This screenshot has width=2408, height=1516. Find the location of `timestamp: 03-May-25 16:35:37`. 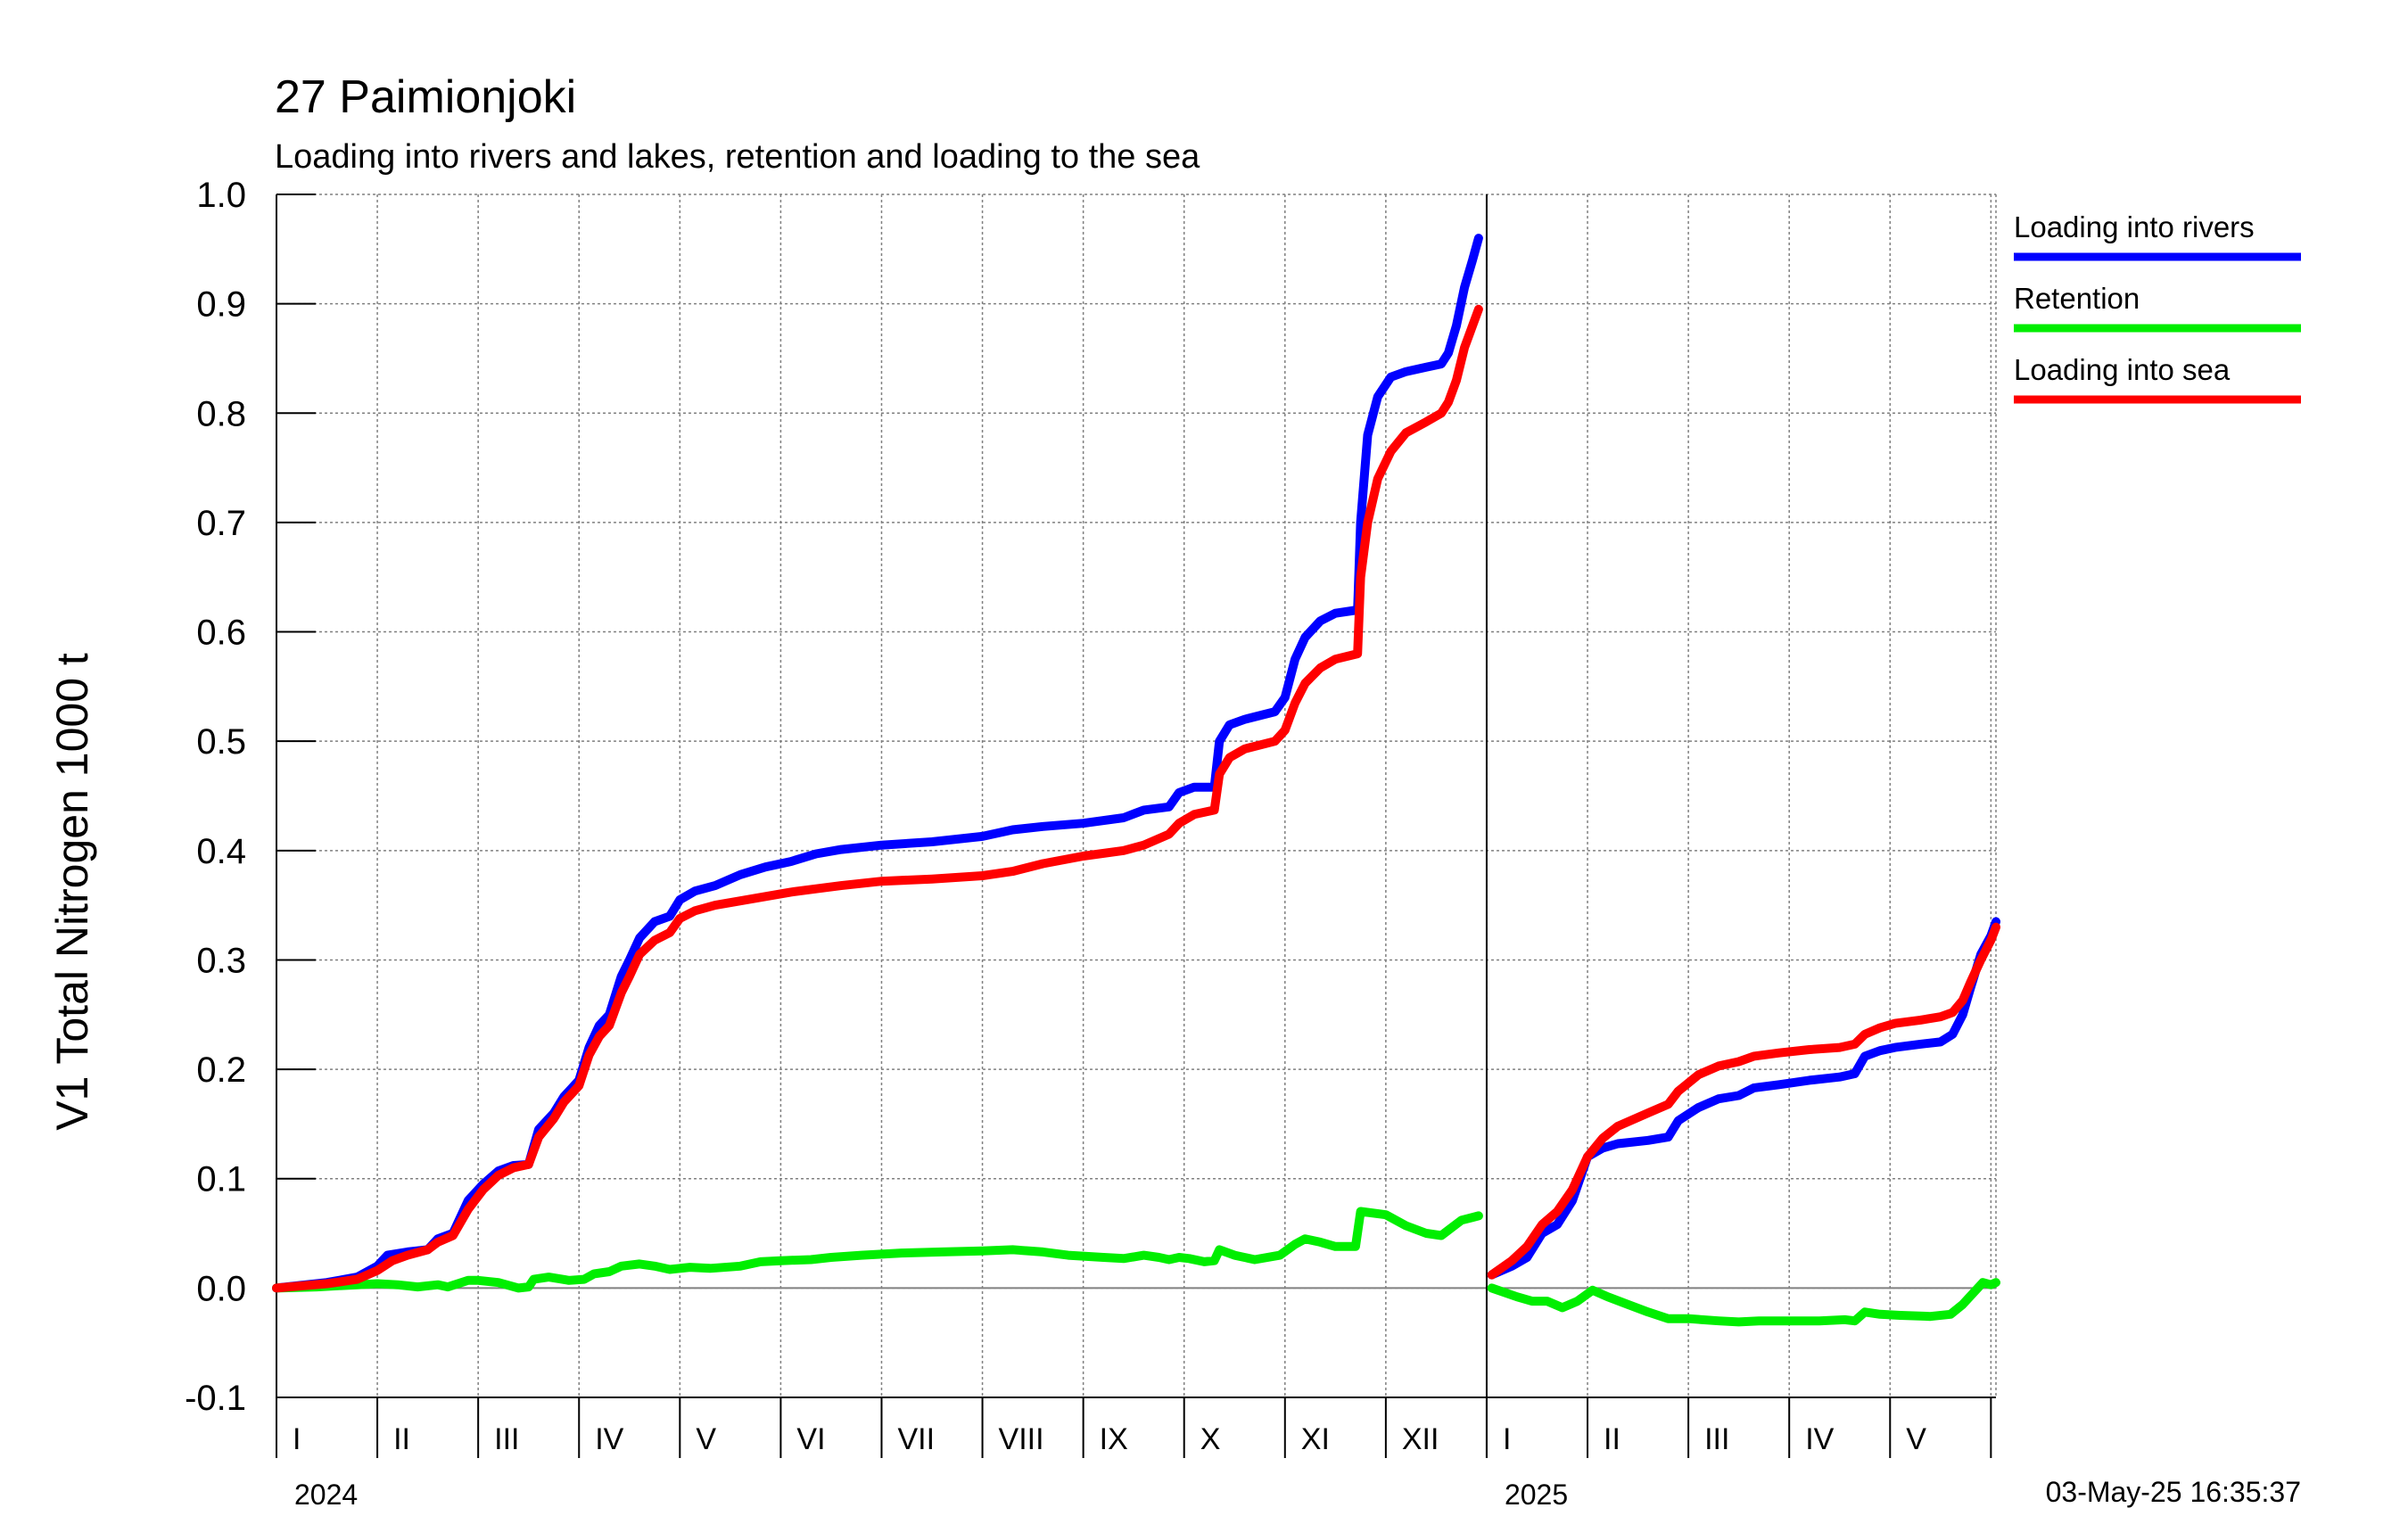

timestamp: 03-May-25 16:35:37 is located at coordinates (2173, 1492).